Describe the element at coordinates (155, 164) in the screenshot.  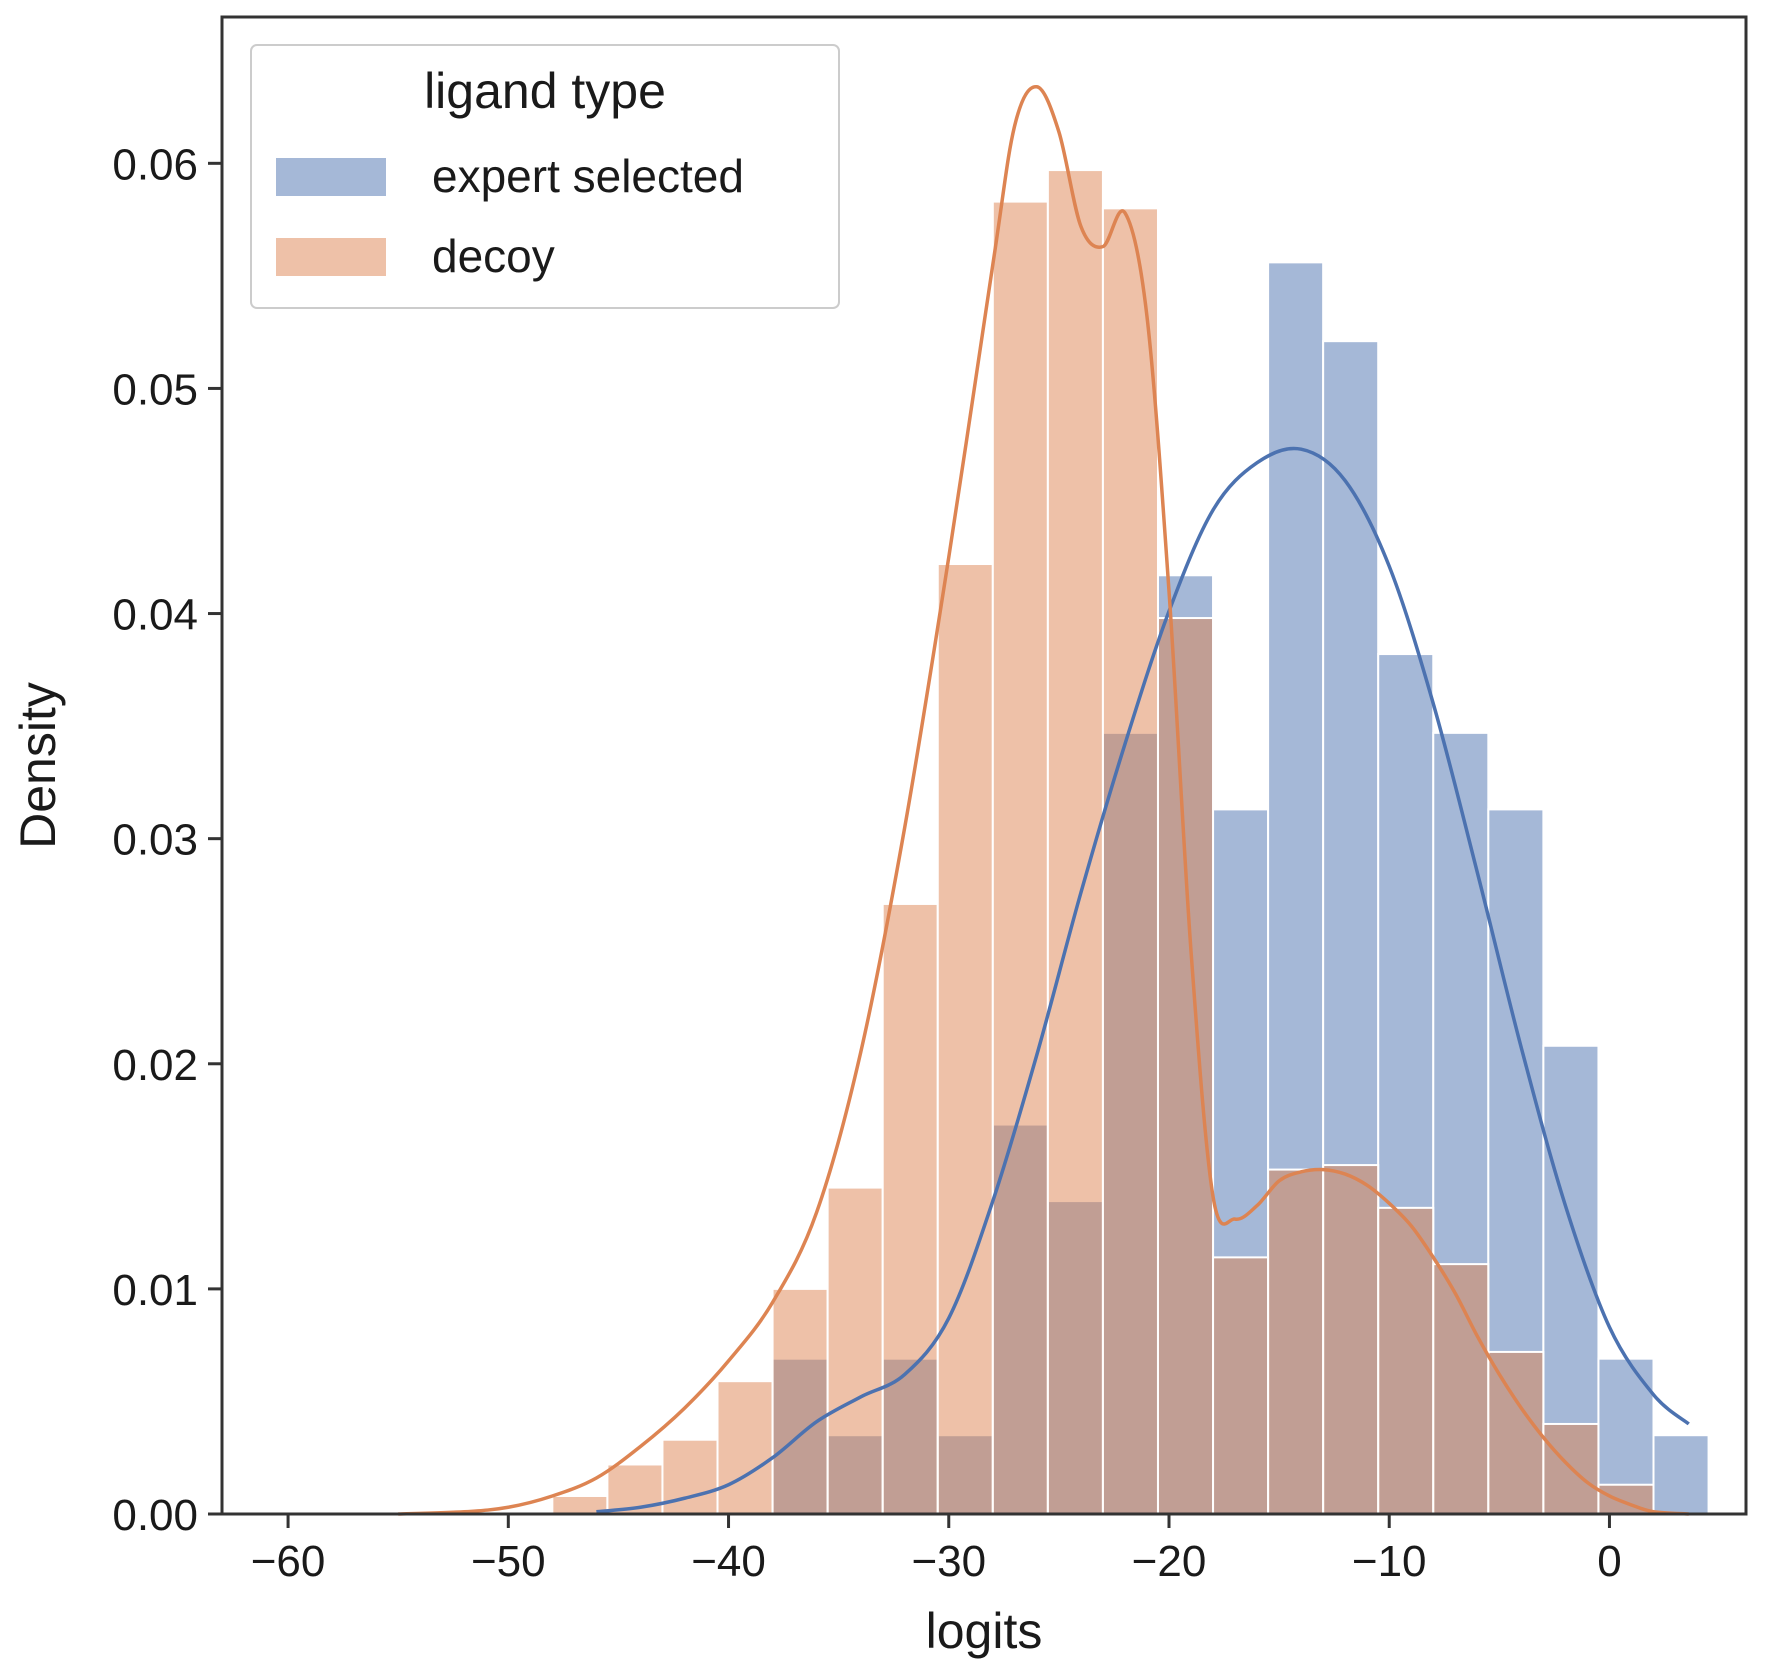
I see `y-tick-label: 0.06` at that location.